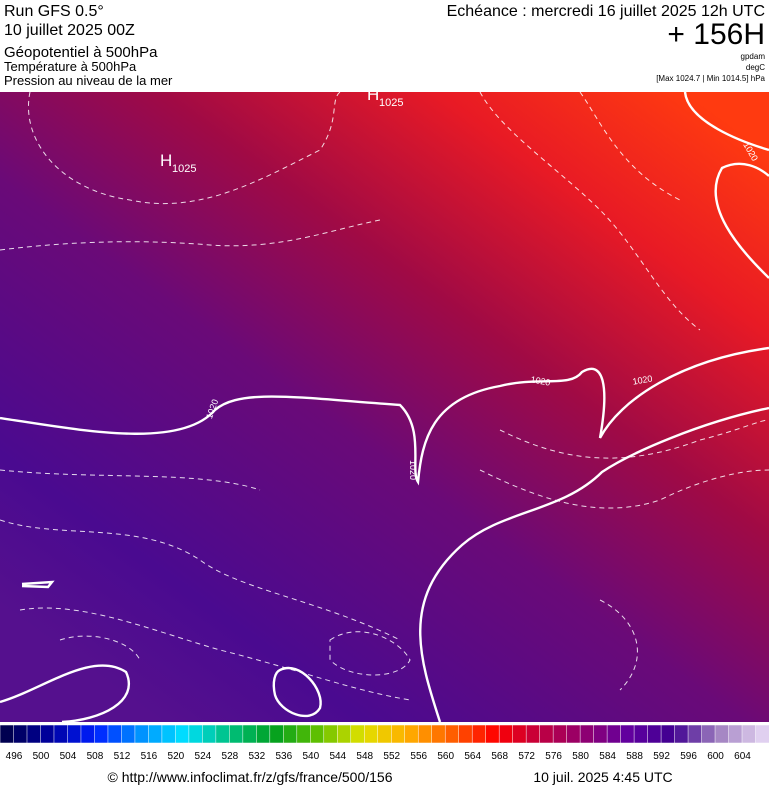  Describe the element at coordinates (710, 78) in the screenshot. I see `unit: [Max 1024.7 | Min 1014.5] hPa` at that location.